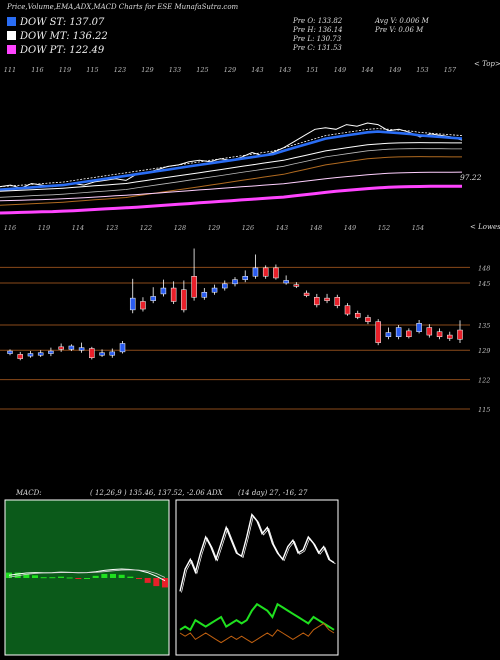  I want to click on ema-top-tick: 144, so click(367, 70).